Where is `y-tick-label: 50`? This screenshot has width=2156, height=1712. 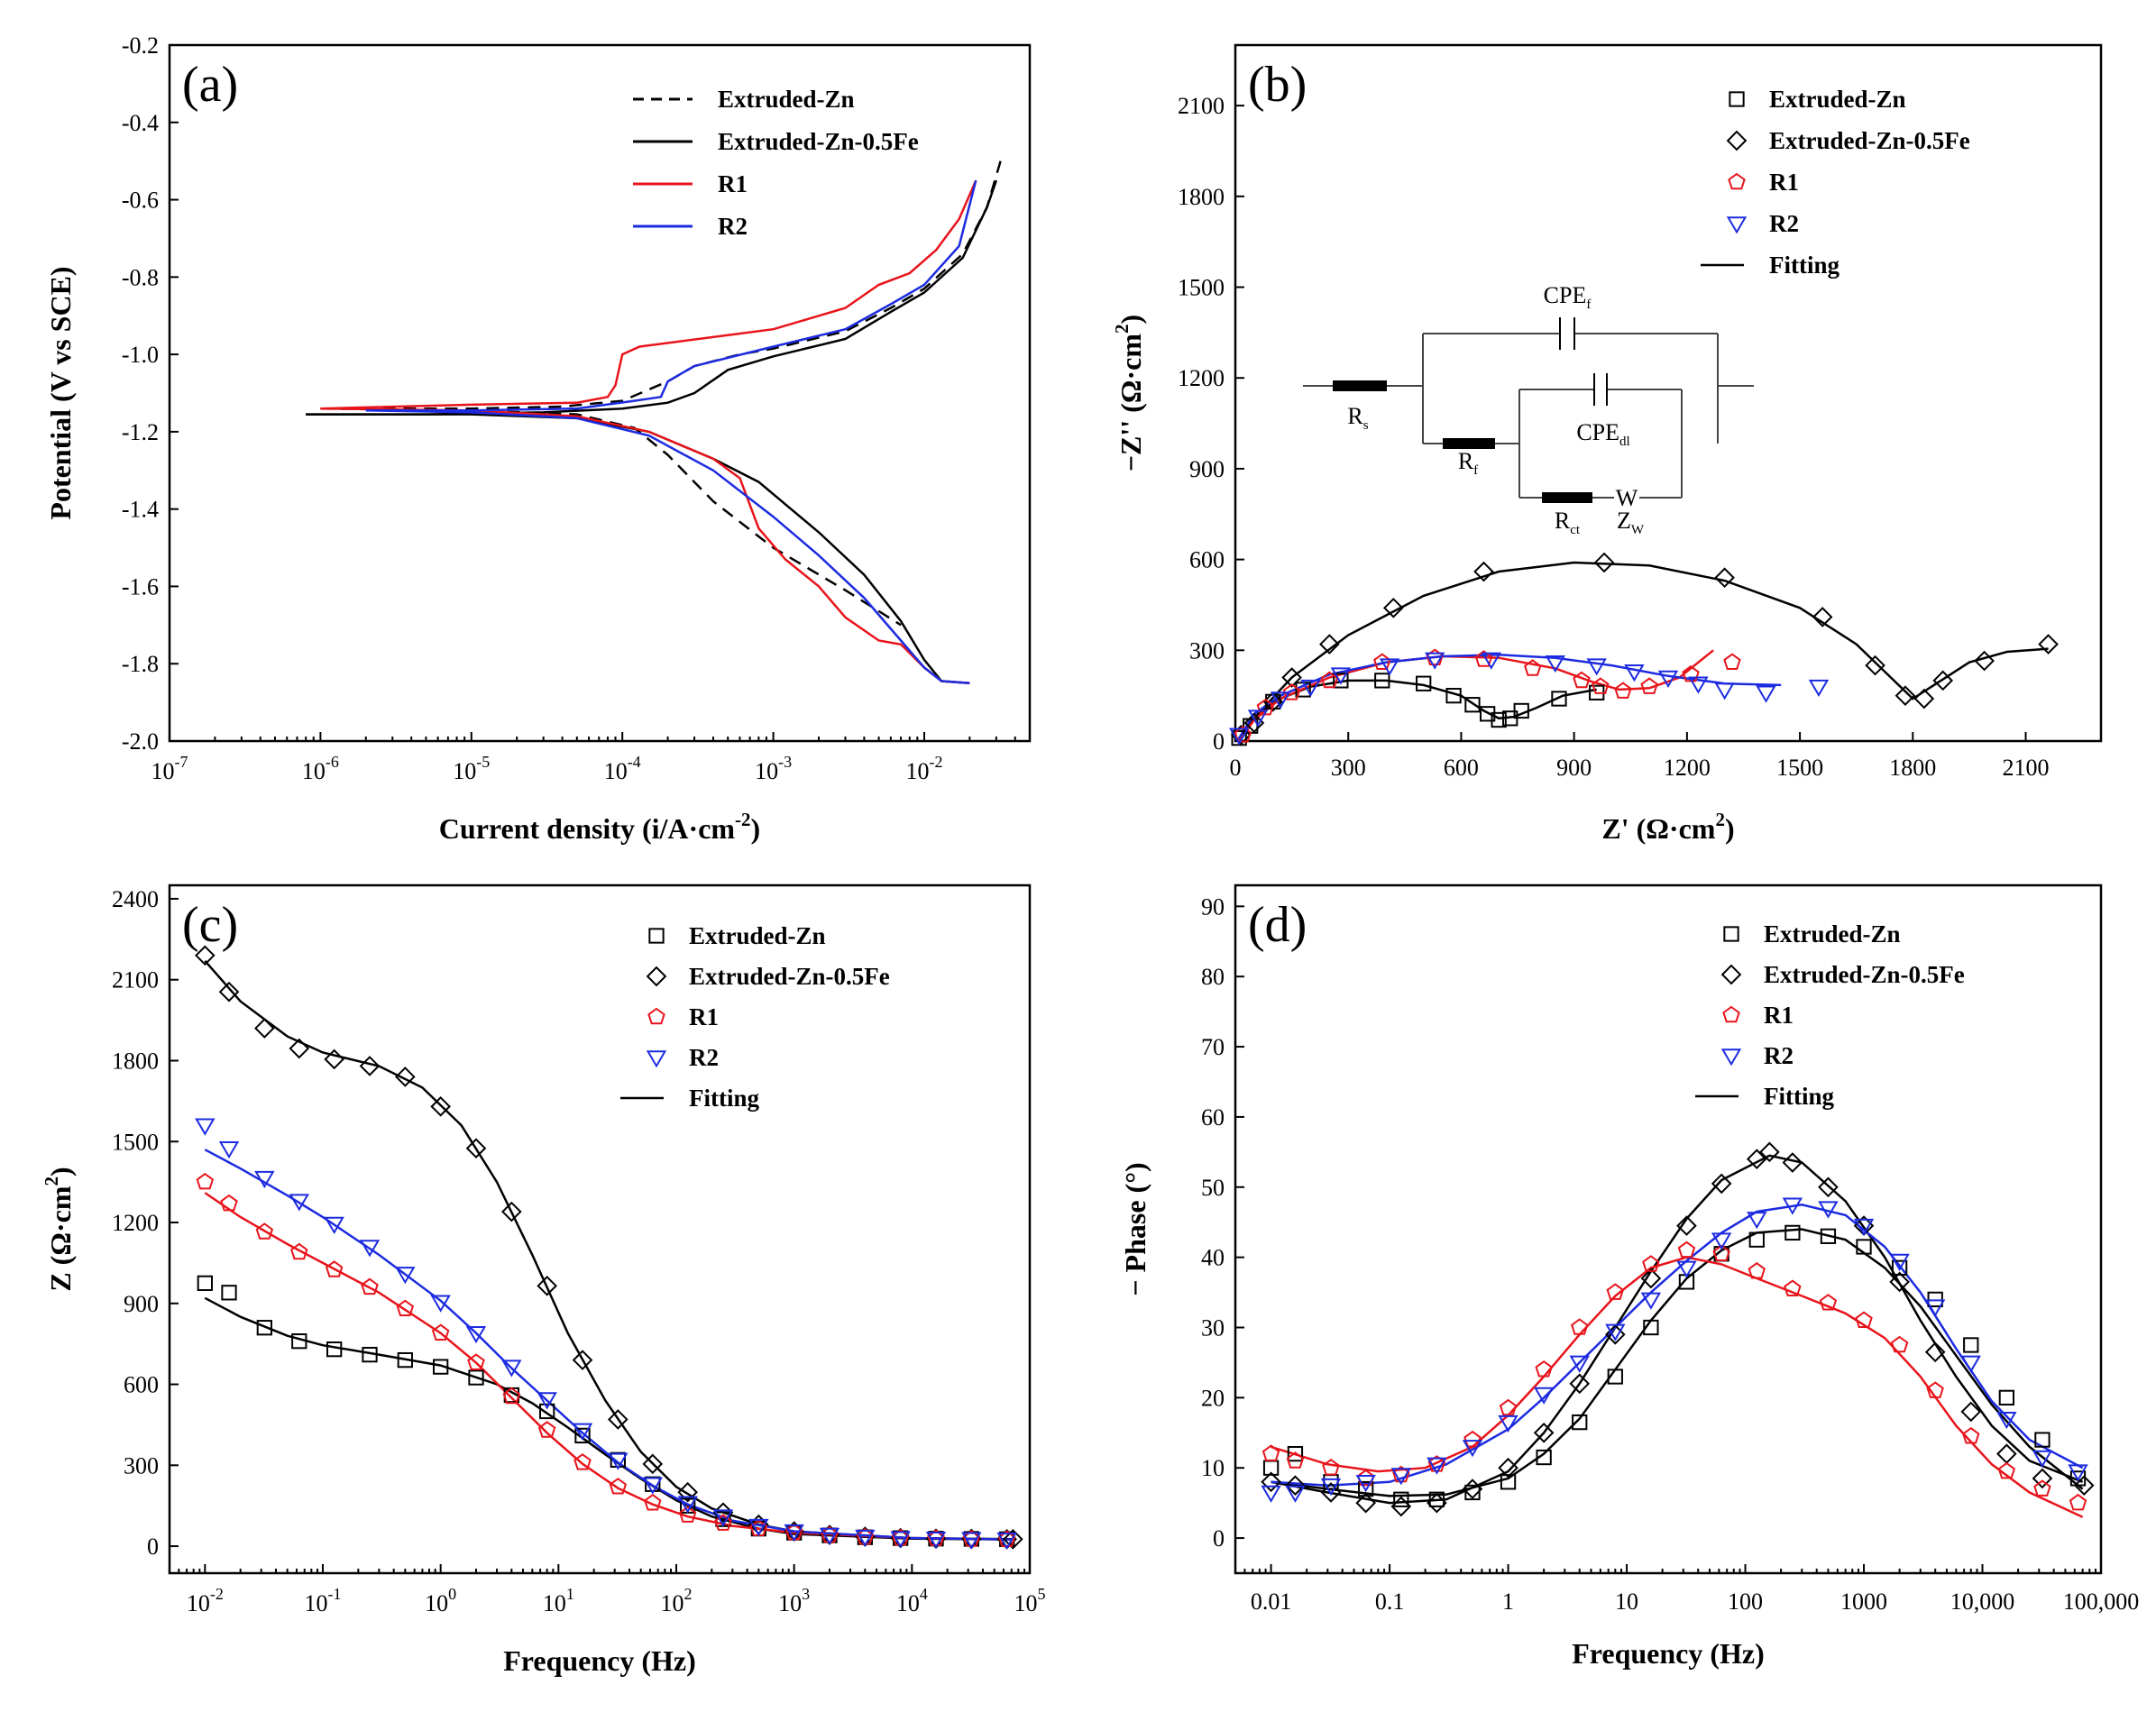
y-tick-label: 50 is located at coordinates (1213, 1188).